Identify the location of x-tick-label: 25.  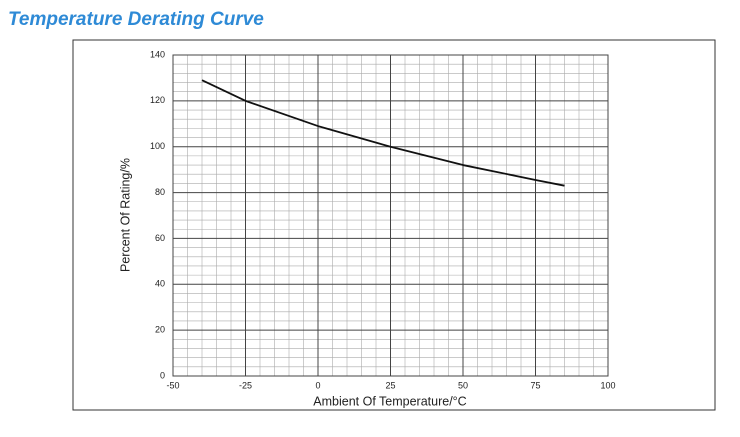
(390, 385).